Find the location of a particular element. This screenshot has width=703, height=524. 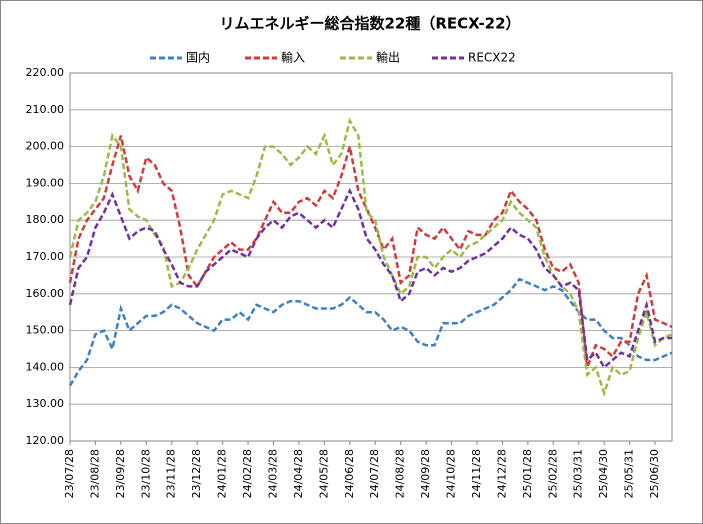

x-tick-label: 23/12/28 is located at coordinates (196, 473).